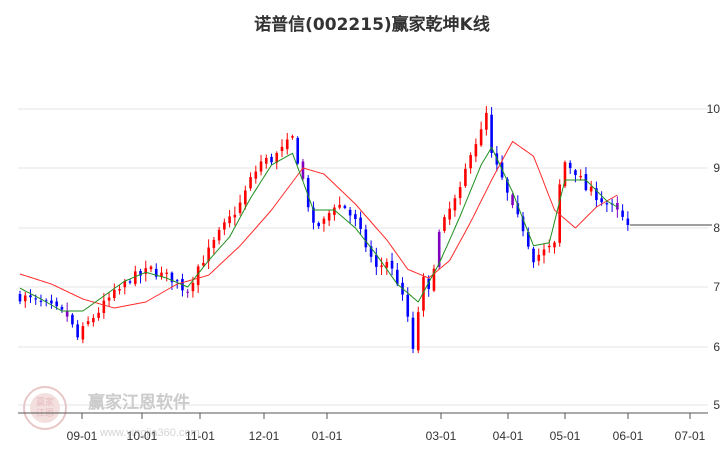 The image size is (726, 450). Describe the element at coordinates (45, 408) in the screenshot. I see `watermark-logo: 赢家 江恩` at that location.